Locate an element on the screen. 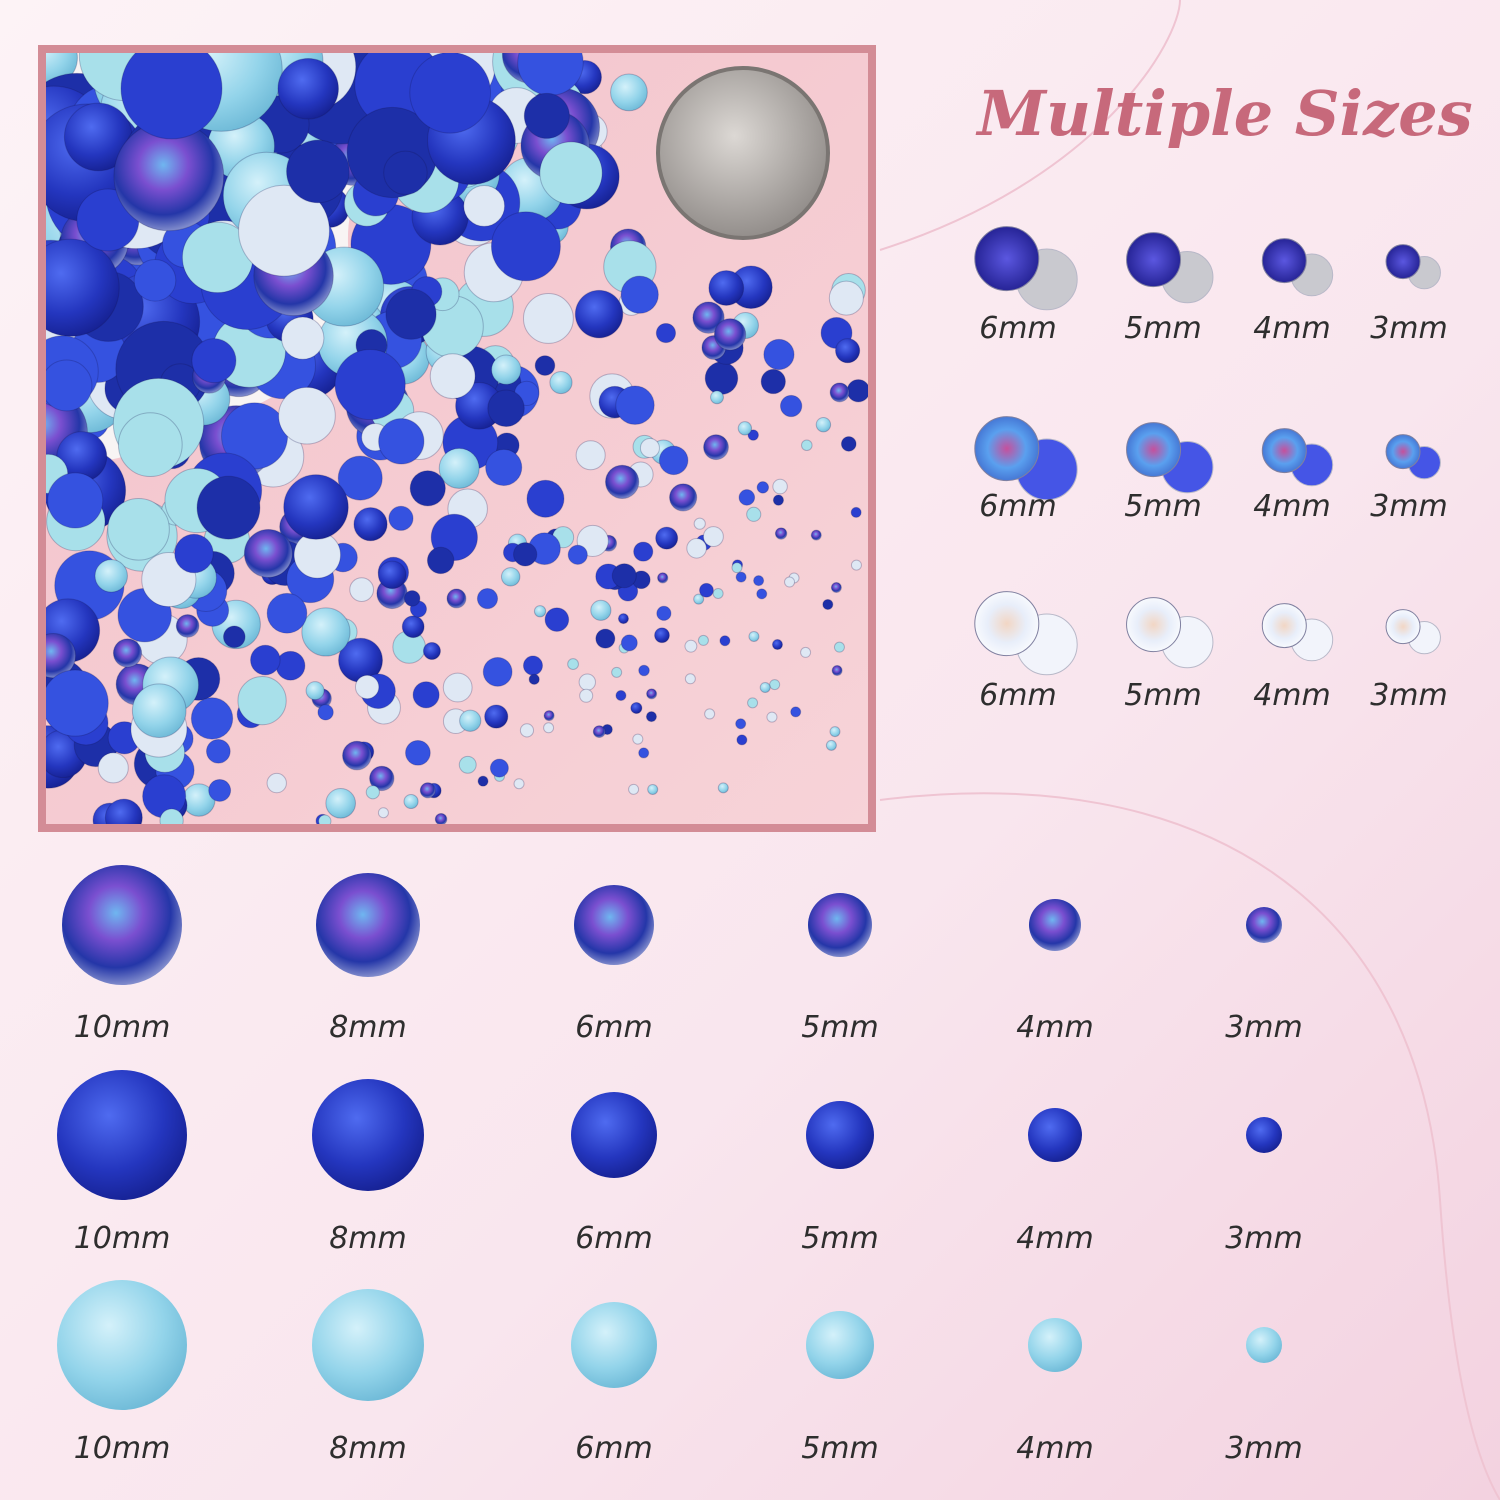 This screenshot has height=1500, width=1500. title: Multiple Sizes is located at coordinates (1223, 113).